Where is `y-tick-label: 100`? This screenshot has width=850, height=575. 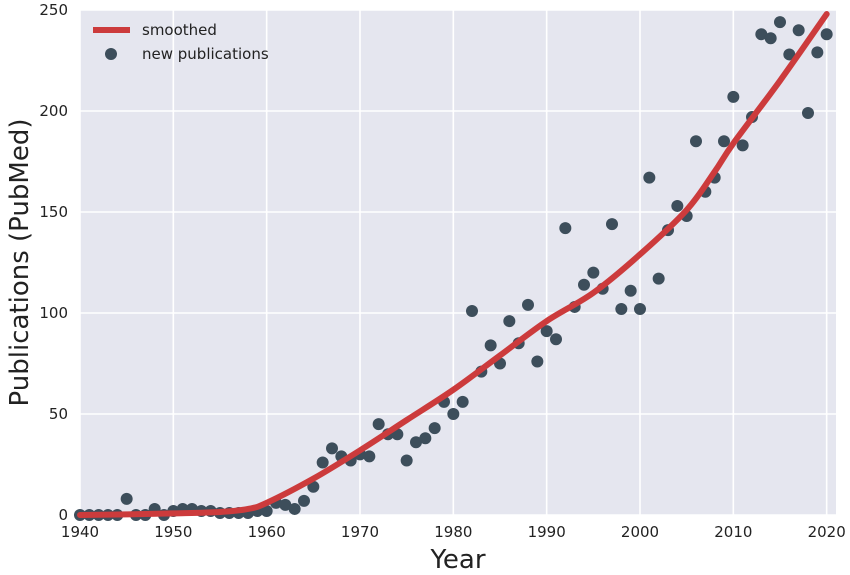
y-tick-label: 100 is located at coordinates (53, 313).